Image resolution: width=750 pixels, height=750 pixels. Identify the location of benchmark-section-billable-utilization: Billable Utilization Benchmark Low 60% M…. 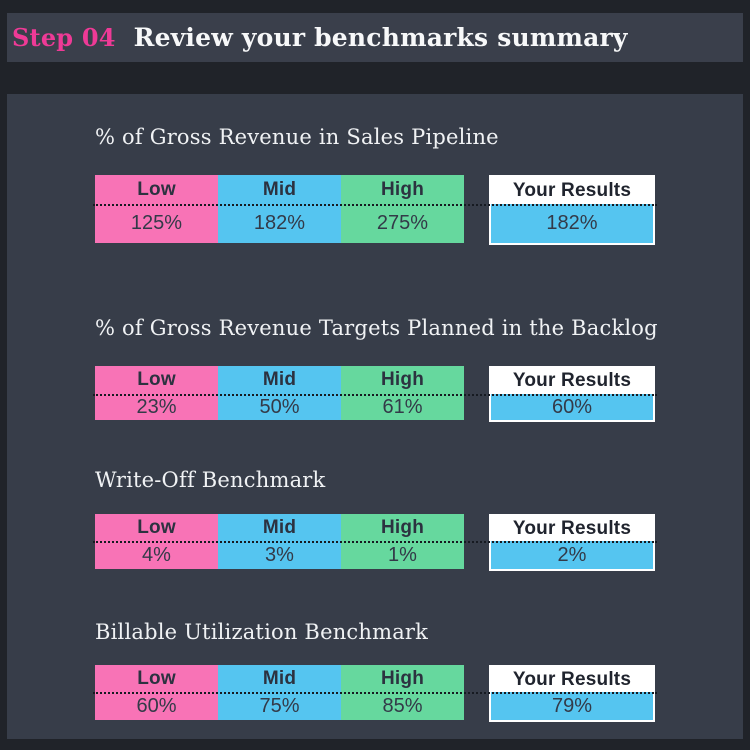
(418, 670).